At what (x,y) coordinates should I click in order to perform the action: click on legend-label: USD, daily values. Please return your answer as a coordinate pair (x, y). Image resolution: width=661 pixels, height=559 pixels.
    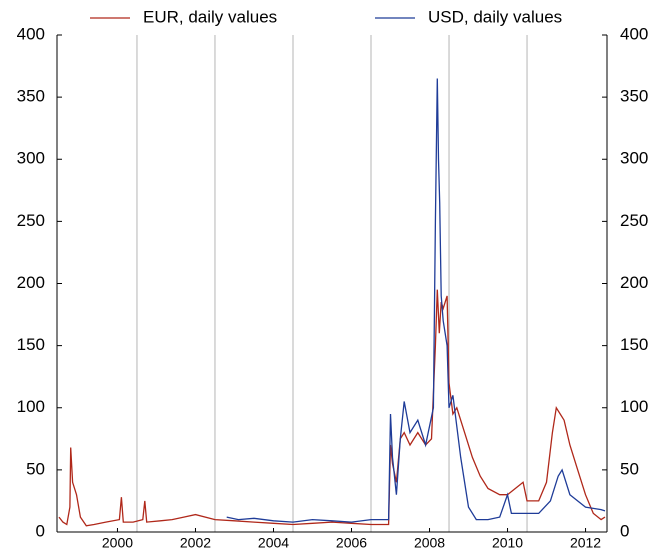
    Looking at the image, I should click on (495, 16).